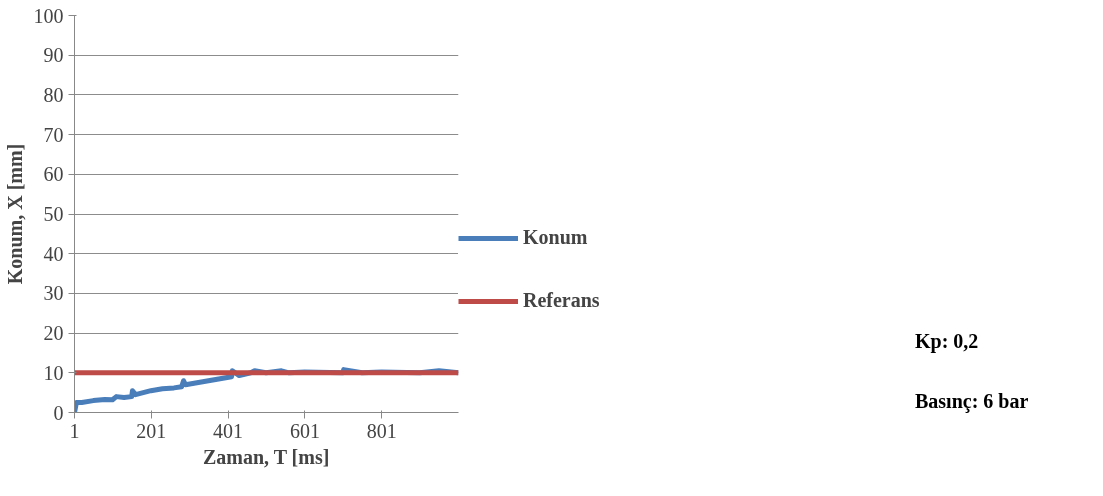 The height and width of the screenshot is (496, 1103). I want to click on x-tick-label: 201, so click(151, 430).